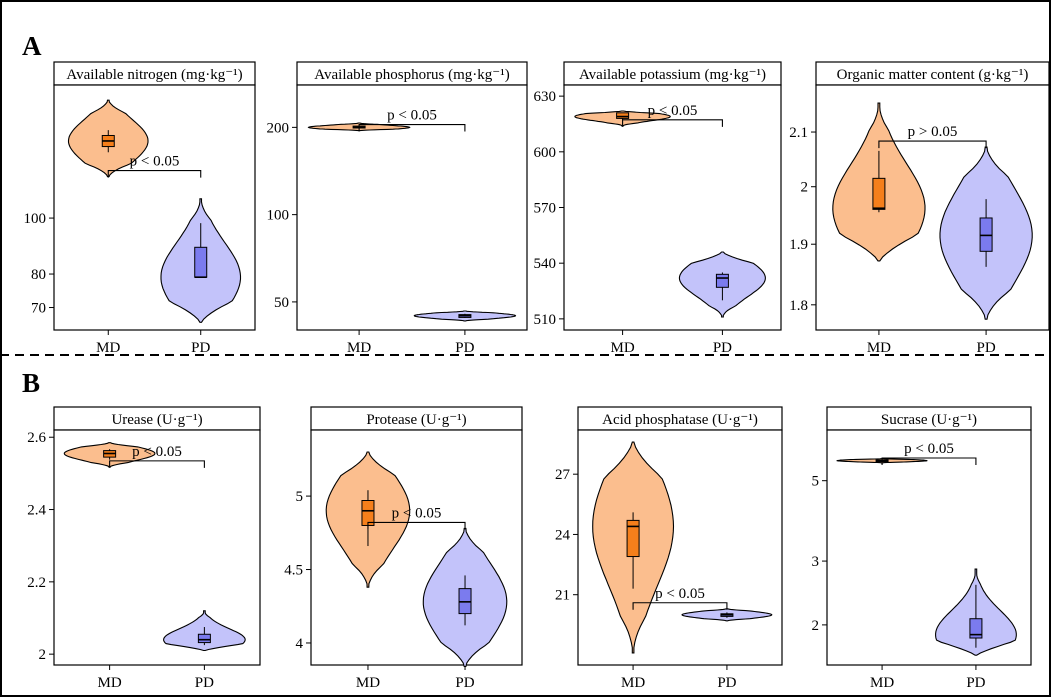 This screenshot has width=1051, height=697. I want to click on y-tick-label: 2.1, so click(798, 133).